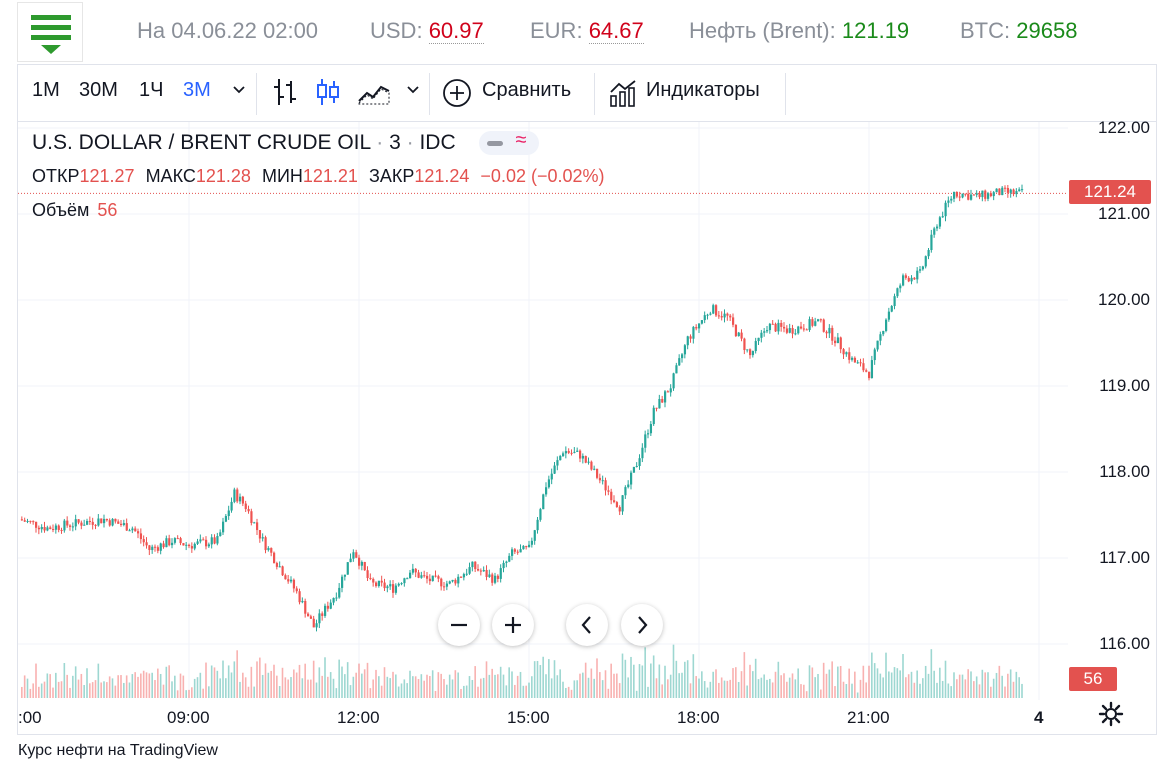 The image size is (1175, 767). What do you see at coordinates (151, 90) in the screenshot?
I see `interval-1h: 1Ч` at bounding box center [151, 90].